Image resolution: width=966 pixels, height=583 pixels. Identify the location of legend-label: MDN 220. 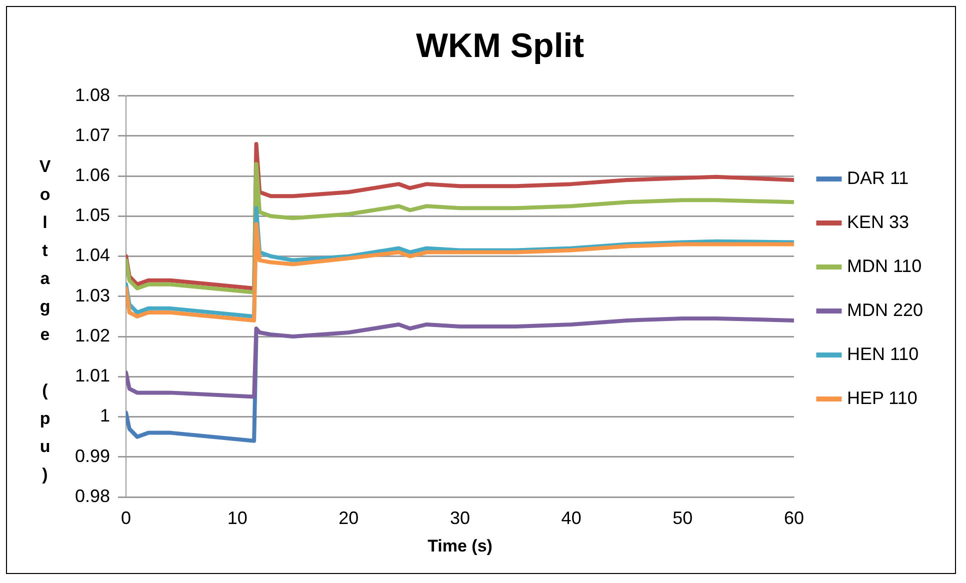
(885, 310).